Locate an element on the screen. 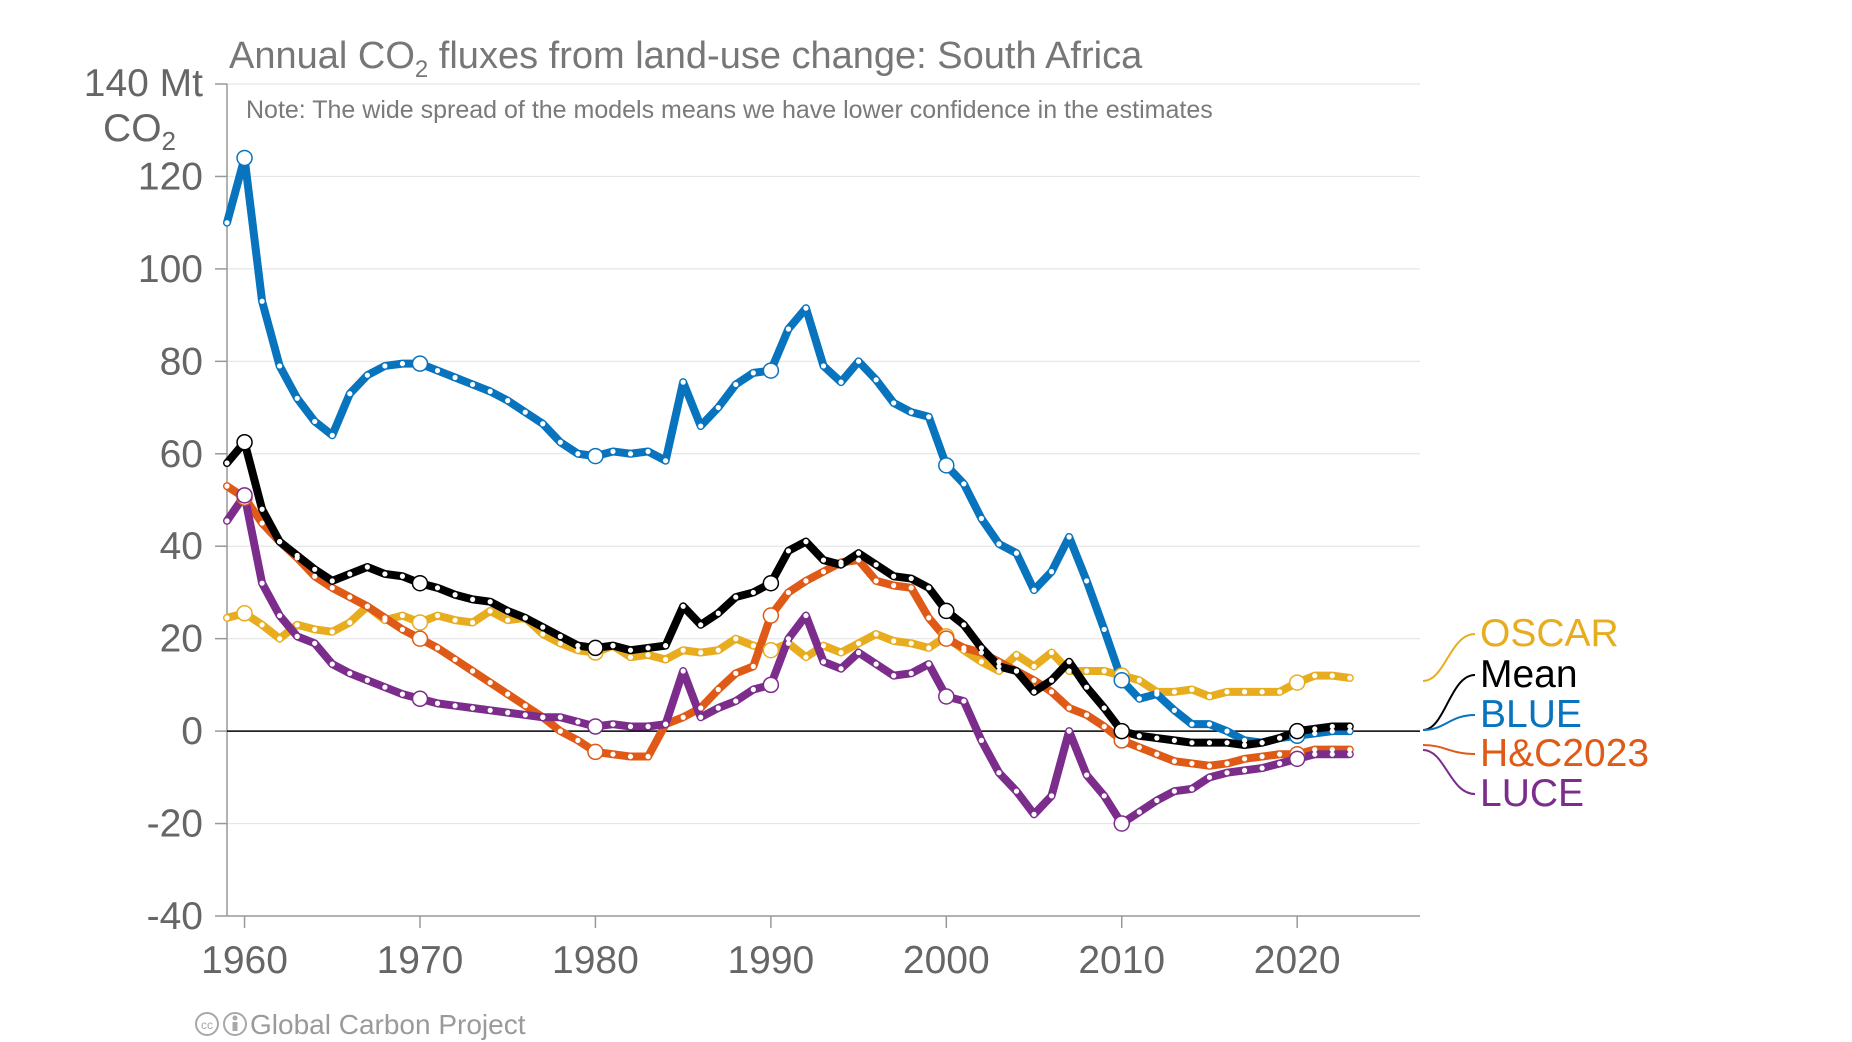  x-tick-label: 1990 is located at coordinates (770, 960).